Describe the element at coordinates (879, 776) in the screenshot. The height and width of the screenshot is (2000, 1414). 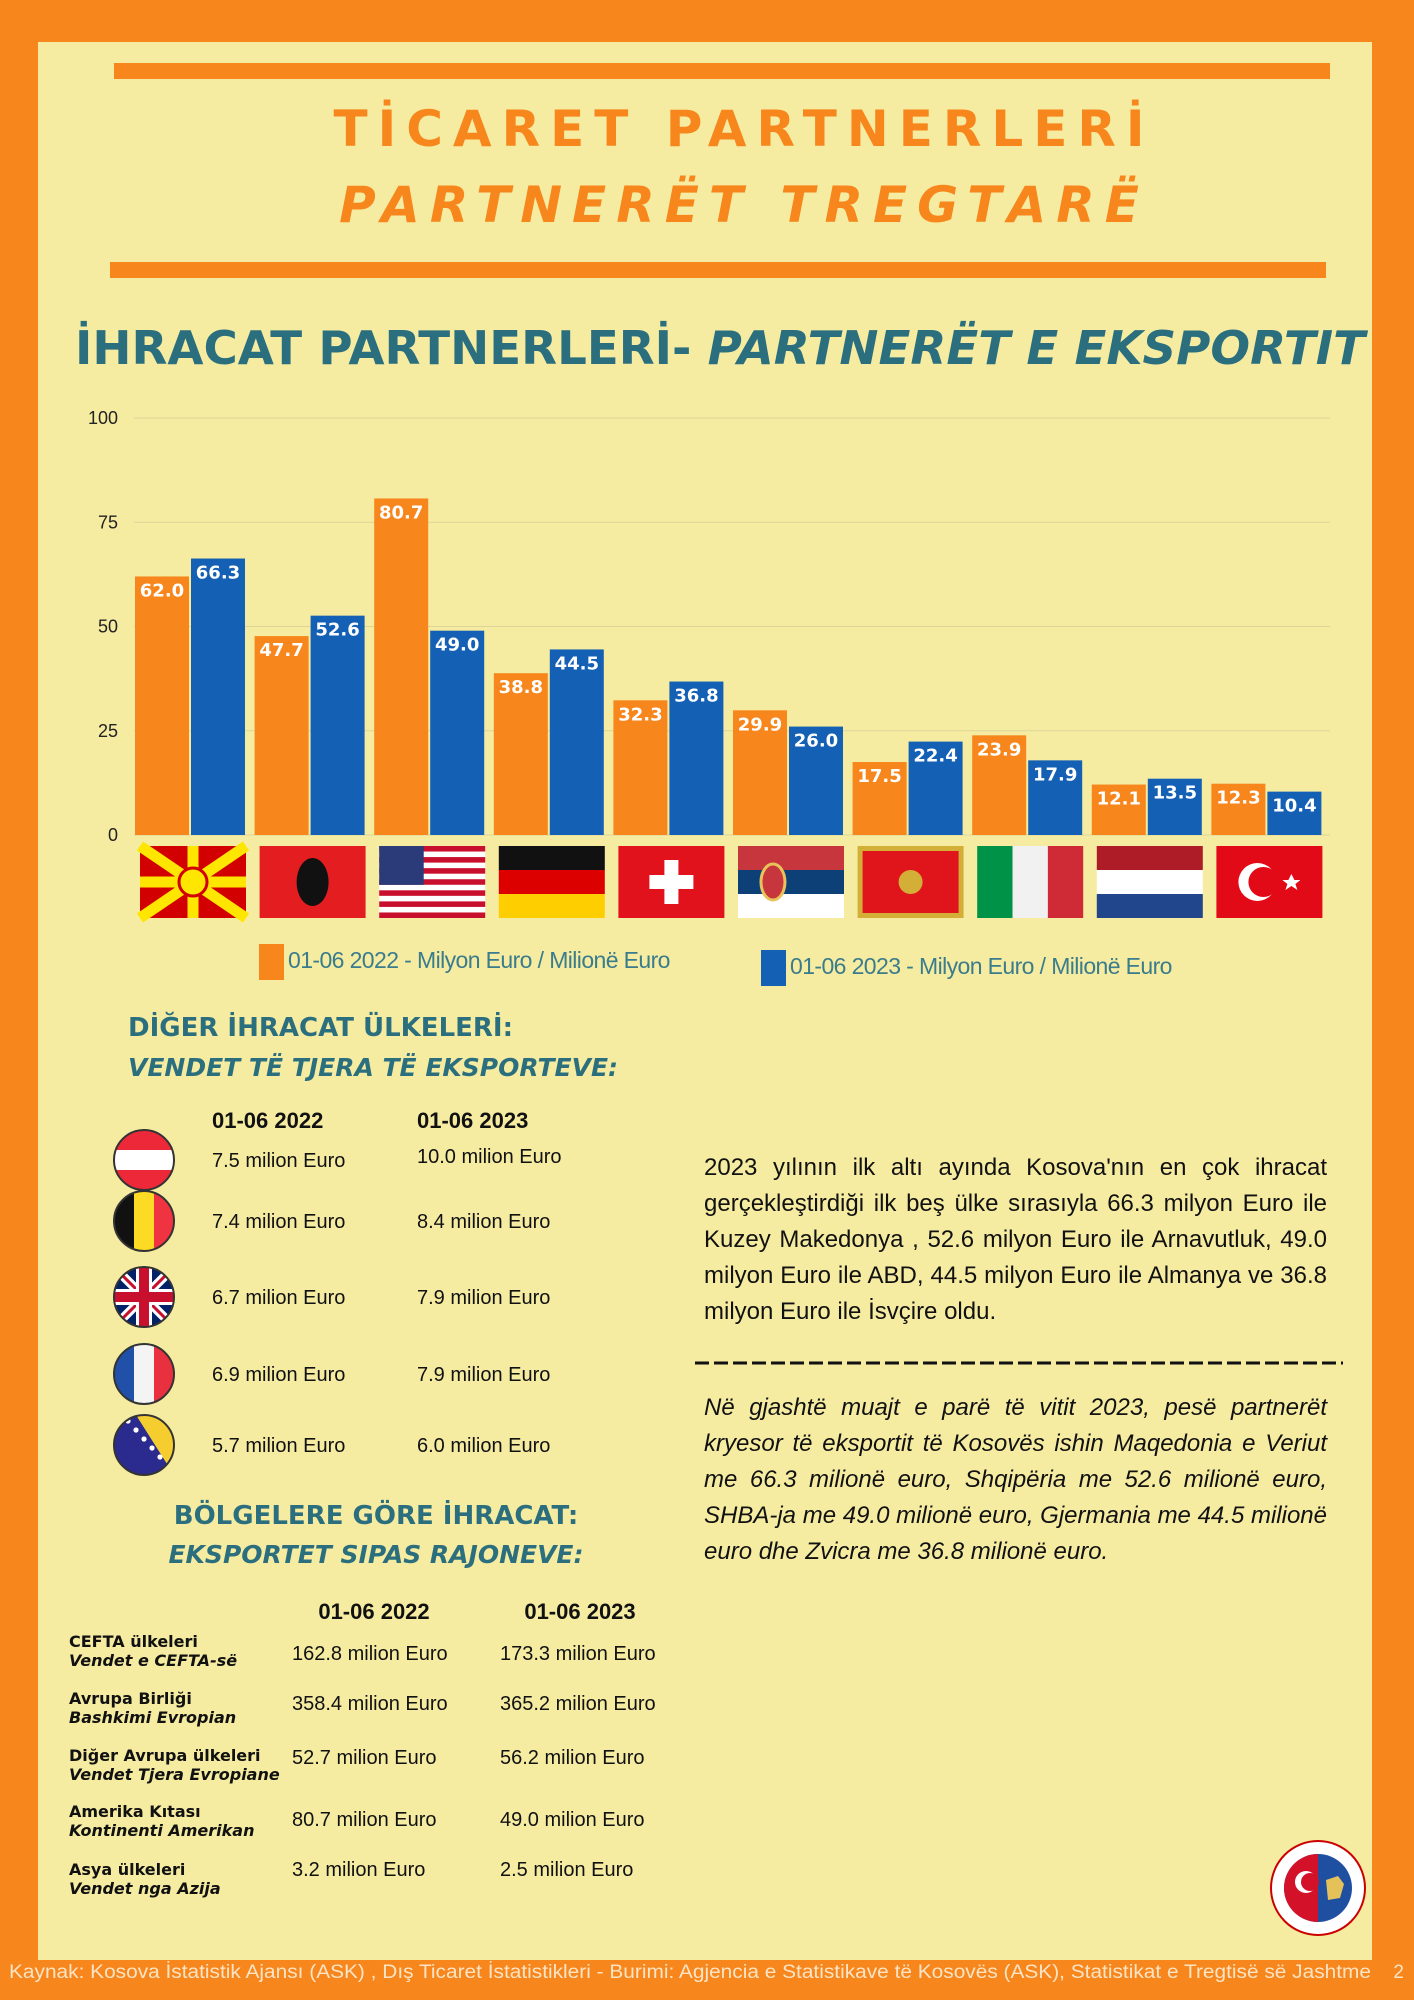
I see `bar-value-label: 17.5` at that location.